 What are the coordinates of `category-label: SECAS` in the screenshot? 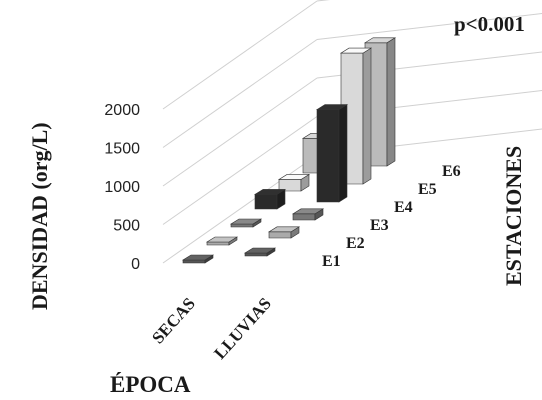 It's located at (173, 320).